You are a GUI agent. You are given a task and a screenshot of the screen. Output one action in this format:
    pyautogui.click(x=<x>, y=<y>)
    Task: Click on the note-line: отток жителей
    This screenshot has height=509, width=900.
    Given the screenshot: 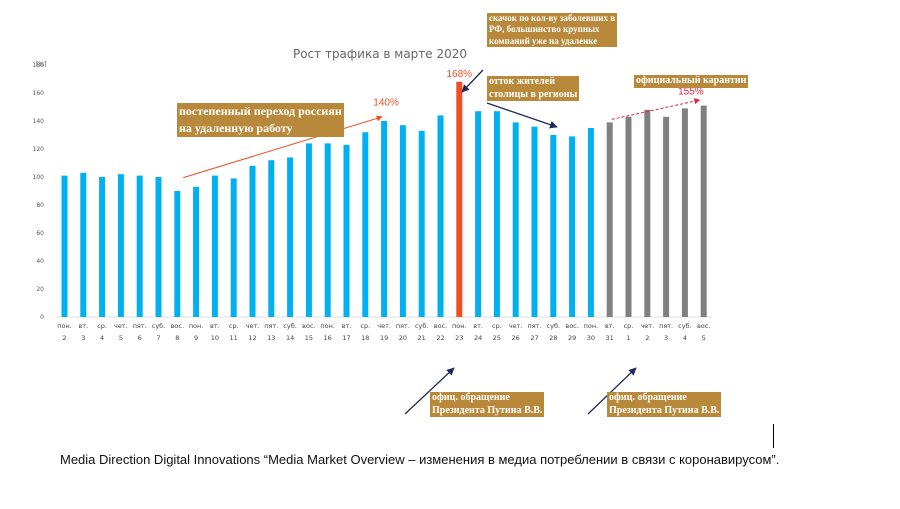 What is the action you would take?
    pyautogui.click(x=522, y=81)
    